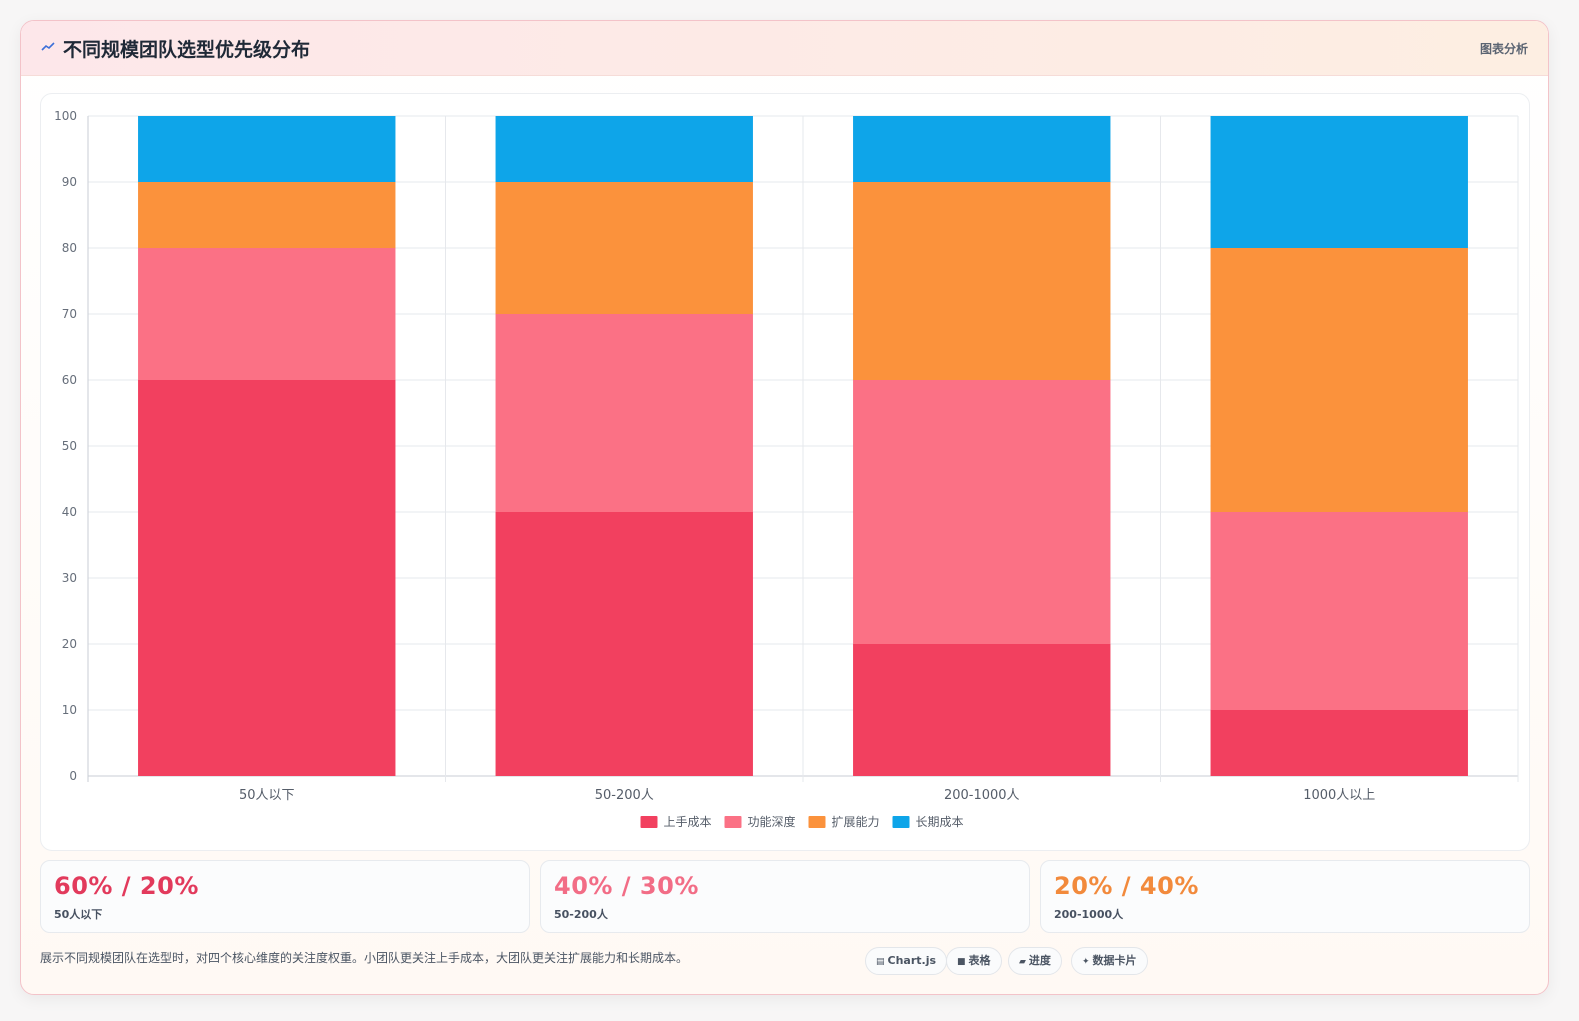 This screenshot has height=1021, width=1579. Describe the element at coordinates (73, 776) in the screenshot. I see `y-tick-label: 0` at that location.